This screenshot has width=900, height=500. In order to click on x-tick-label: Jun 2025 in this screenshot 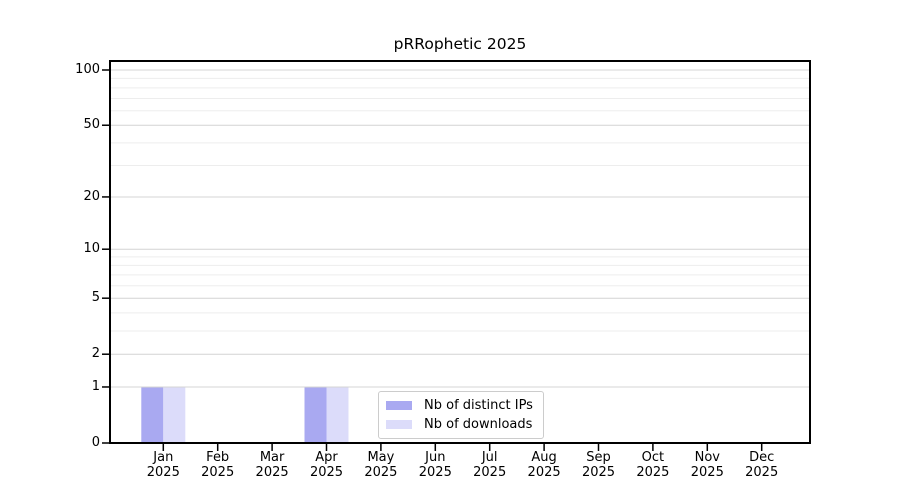, I will do `click(435, 465)`.